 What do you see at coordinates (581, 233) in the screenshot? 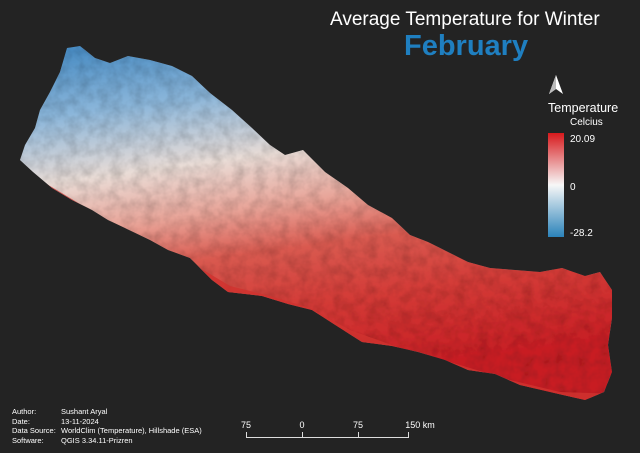
I see `legend-min-value: -28.2` at bounding box center [581, 233].